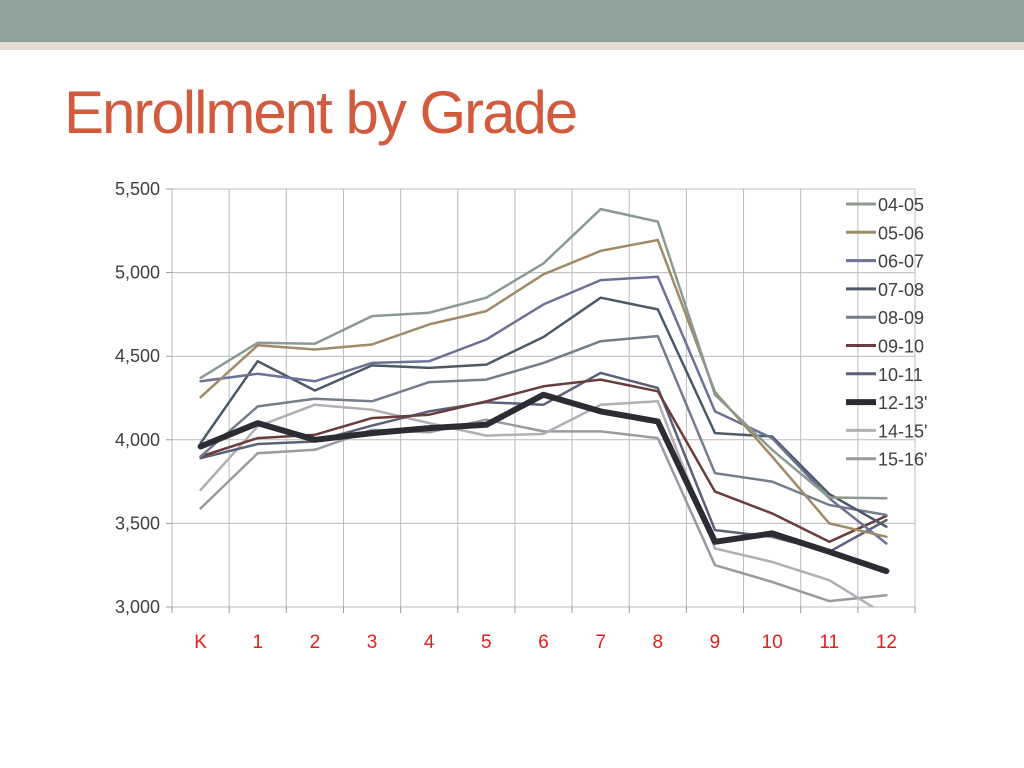  What do you see at coordinates (901, 262) in the screenshot?
I see `legend-label: 06-07` at bounding box center [901, 262].